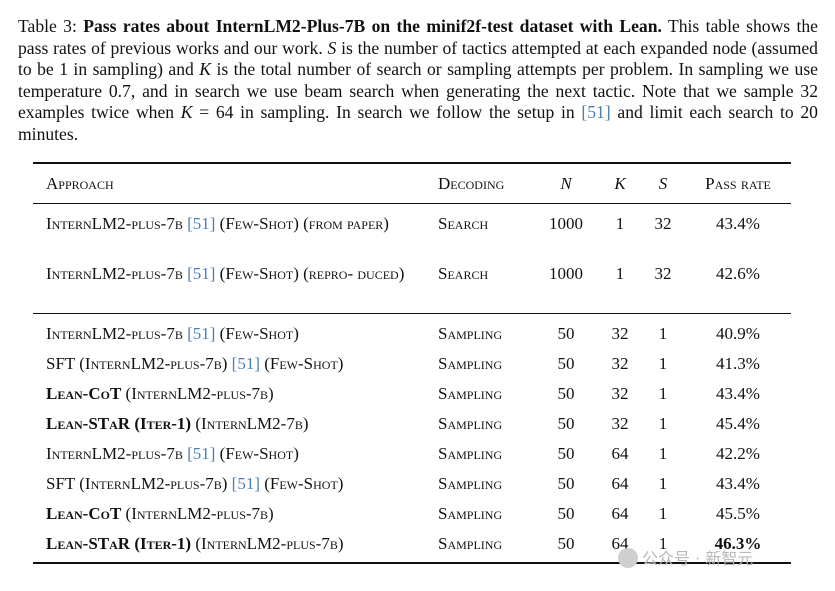 The height and width of the screenshot is (591, 835). What do you see at coordinates (738, 453) in the screenshot?
I see `row-pass-rate: 42.2%` at bounding box center [738, 453].